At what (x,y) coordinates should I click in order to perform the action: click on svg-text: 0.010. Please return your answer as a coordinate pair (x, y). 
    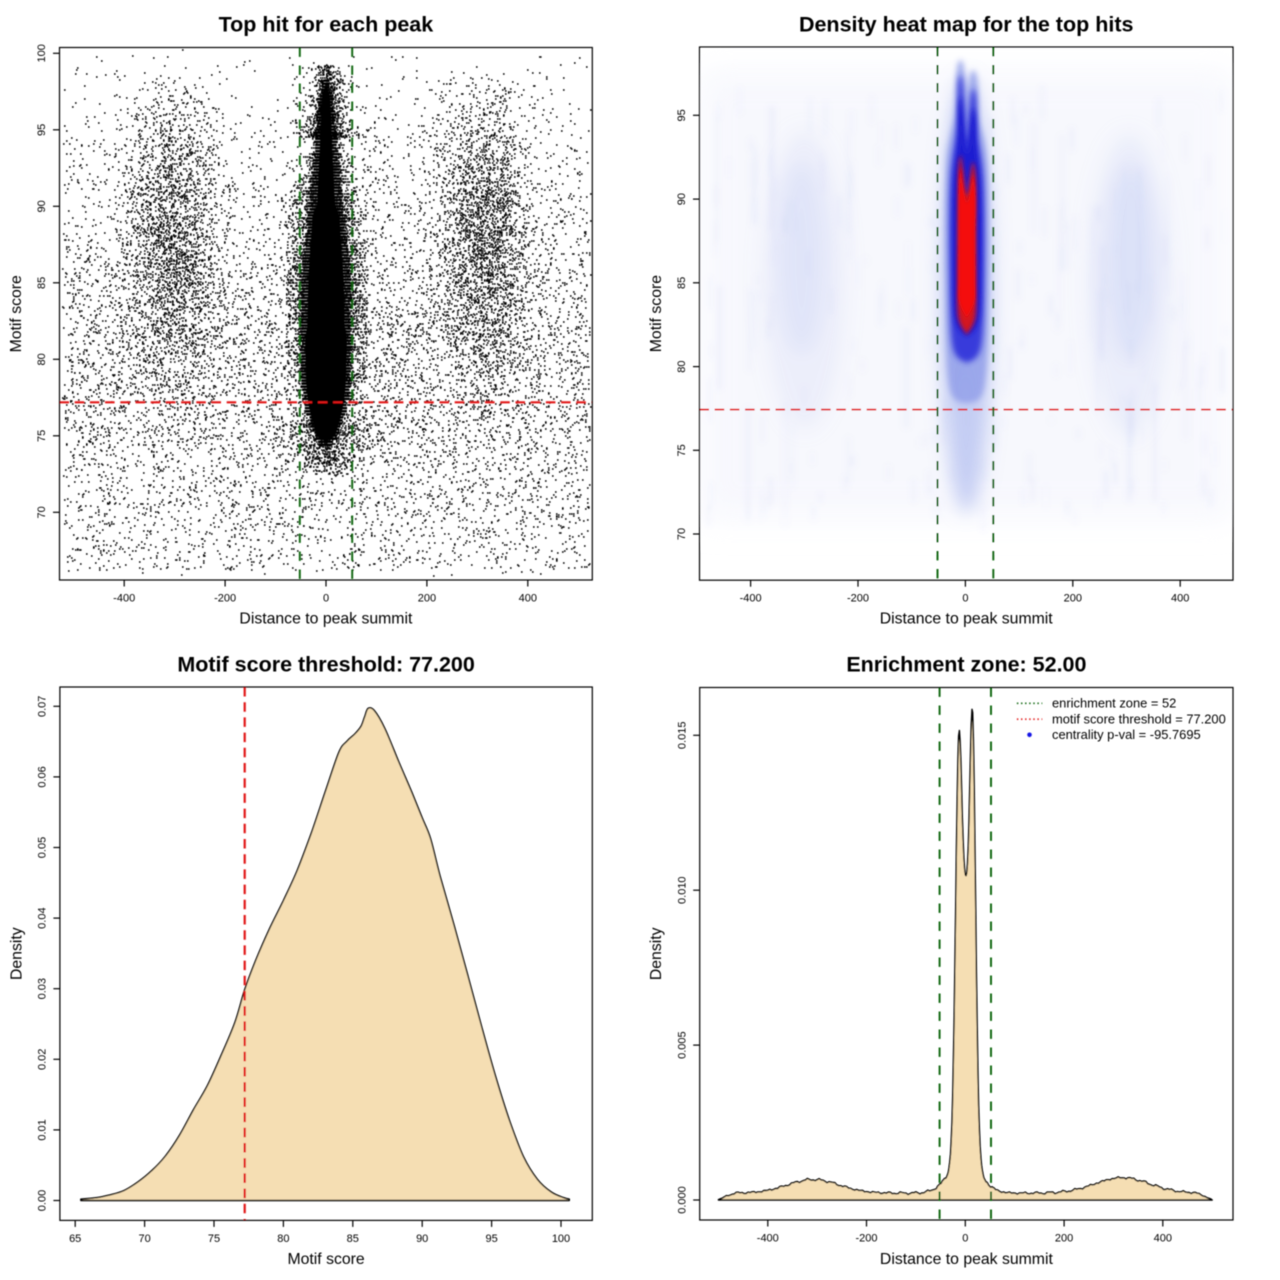
    Looking at the image, I should click on (682, 890).